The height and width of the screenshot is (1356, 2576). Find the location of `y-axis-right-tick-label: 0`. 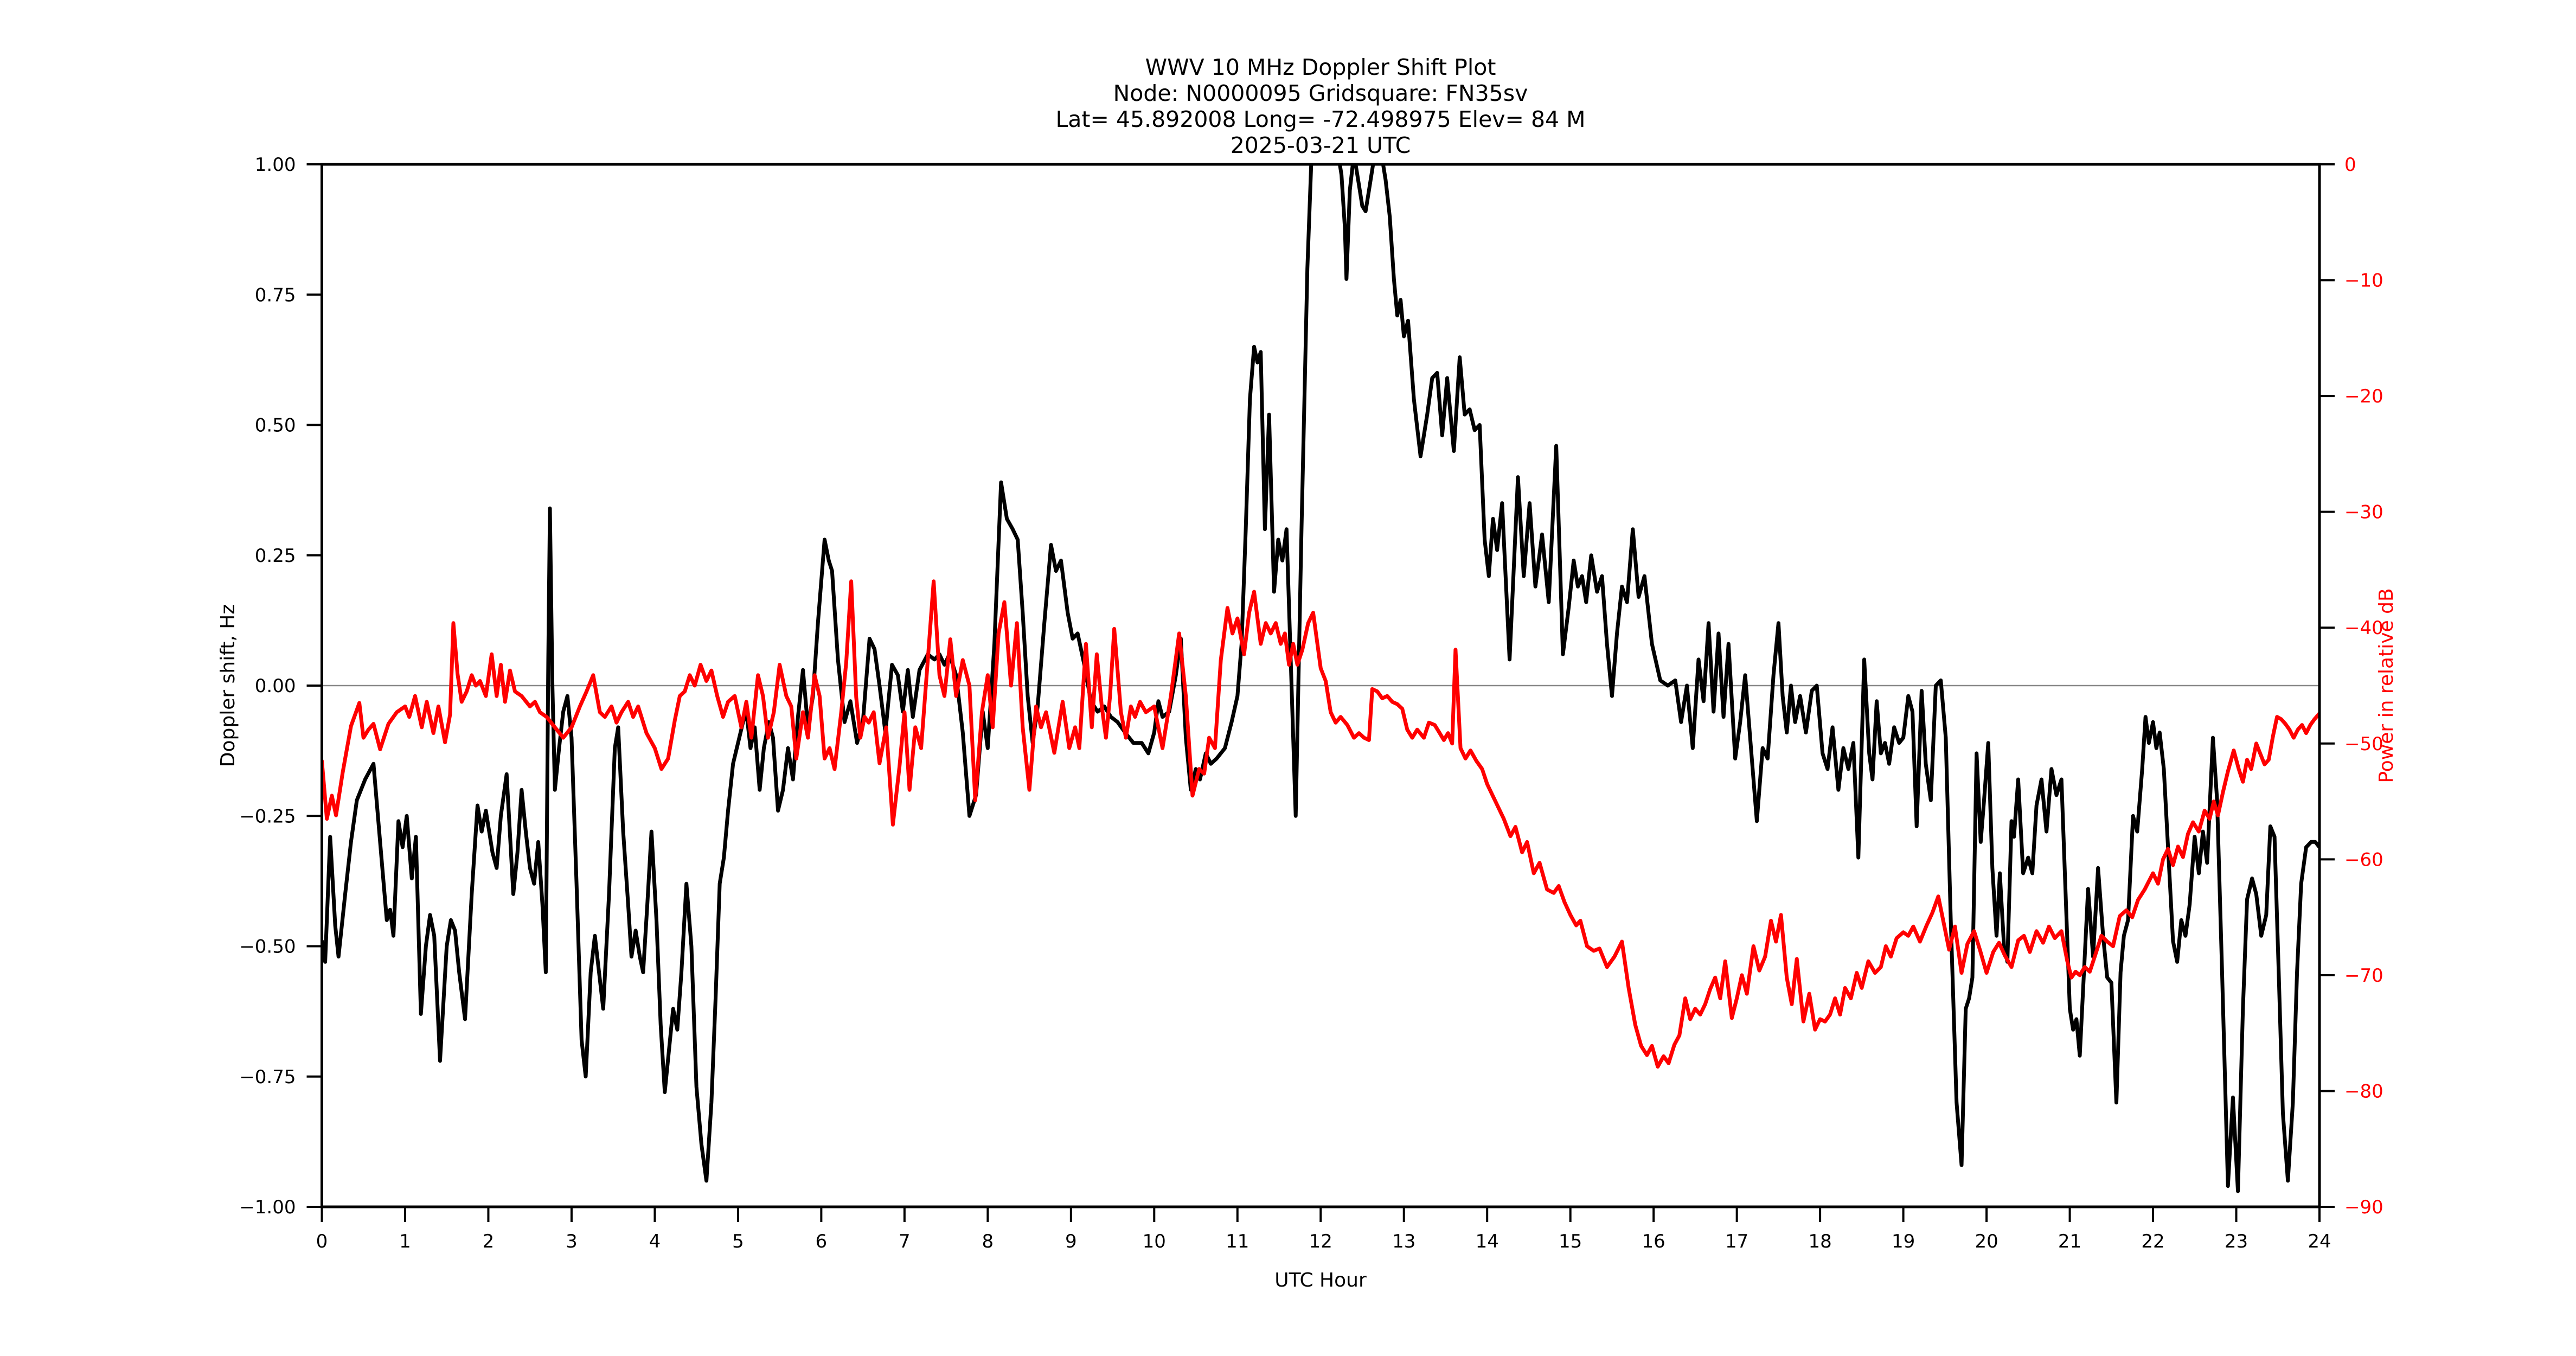

y-axis-right-tick-label: 0 is located at coordinates (2350, 165).